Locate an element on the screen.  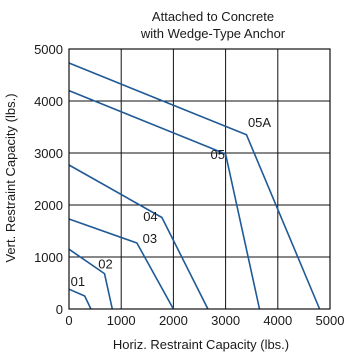
y-tick-label: 3000 is located at coordinates (48, 153).